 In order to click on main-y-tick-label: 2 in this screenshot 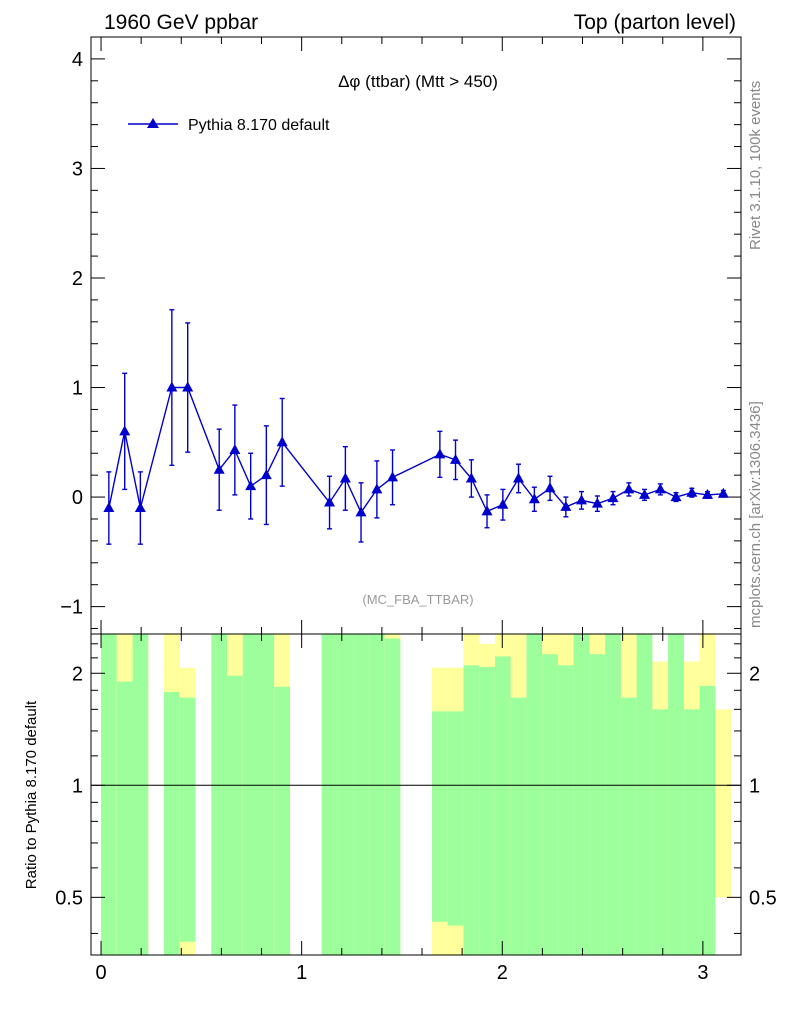, I will do `click(77, 279)`.